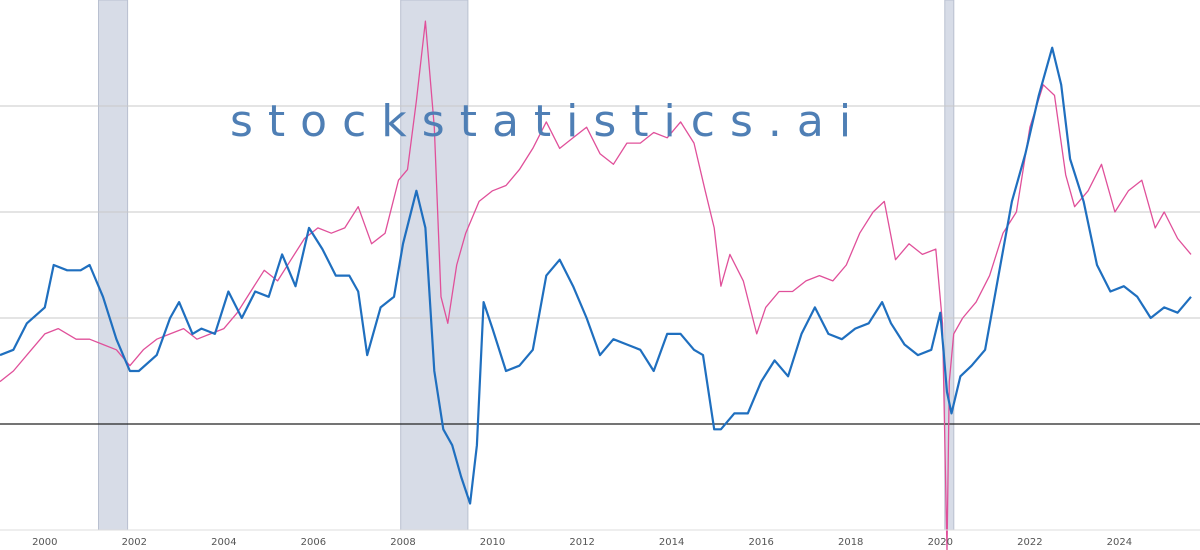 The height and width of the screenshot is (550, 1200). I want to click on x-tick-label: 2004, so click(223, 542).